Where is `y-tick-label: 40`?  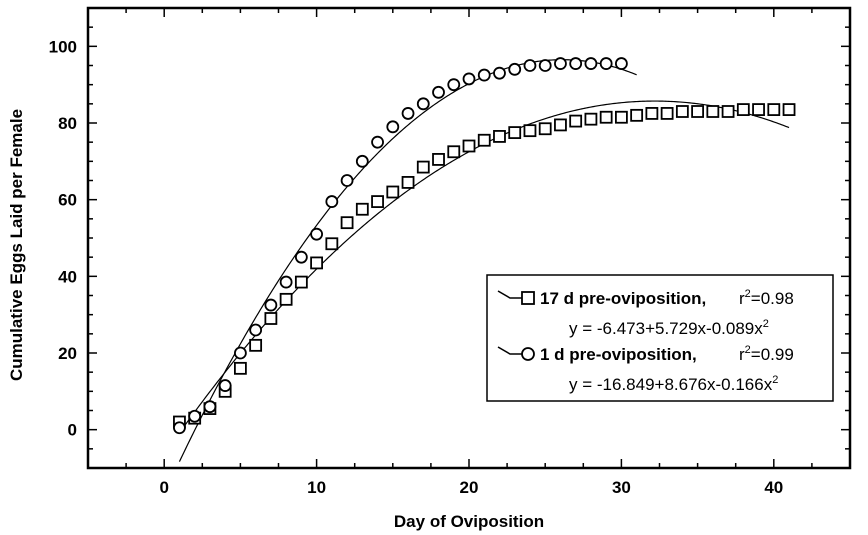 y-tick-label: 40 is located at coordinates (67, 276).